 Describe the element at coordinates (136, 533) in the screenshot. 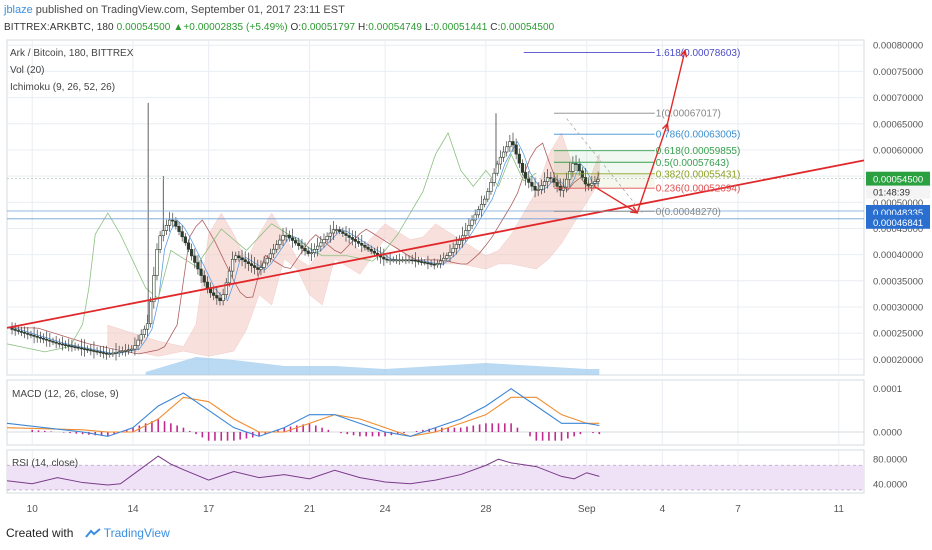

I see `tradingview-brand: TradingView` at that location.